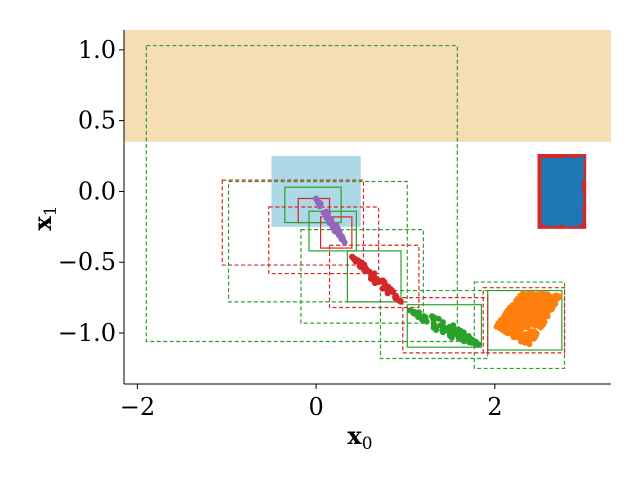 The height and width of the screenshot is (480, 640). What do you see at coordinates (137, 407) in the screenshot?
I see `x-tick-label: −2` at bounding box center [137, 407].